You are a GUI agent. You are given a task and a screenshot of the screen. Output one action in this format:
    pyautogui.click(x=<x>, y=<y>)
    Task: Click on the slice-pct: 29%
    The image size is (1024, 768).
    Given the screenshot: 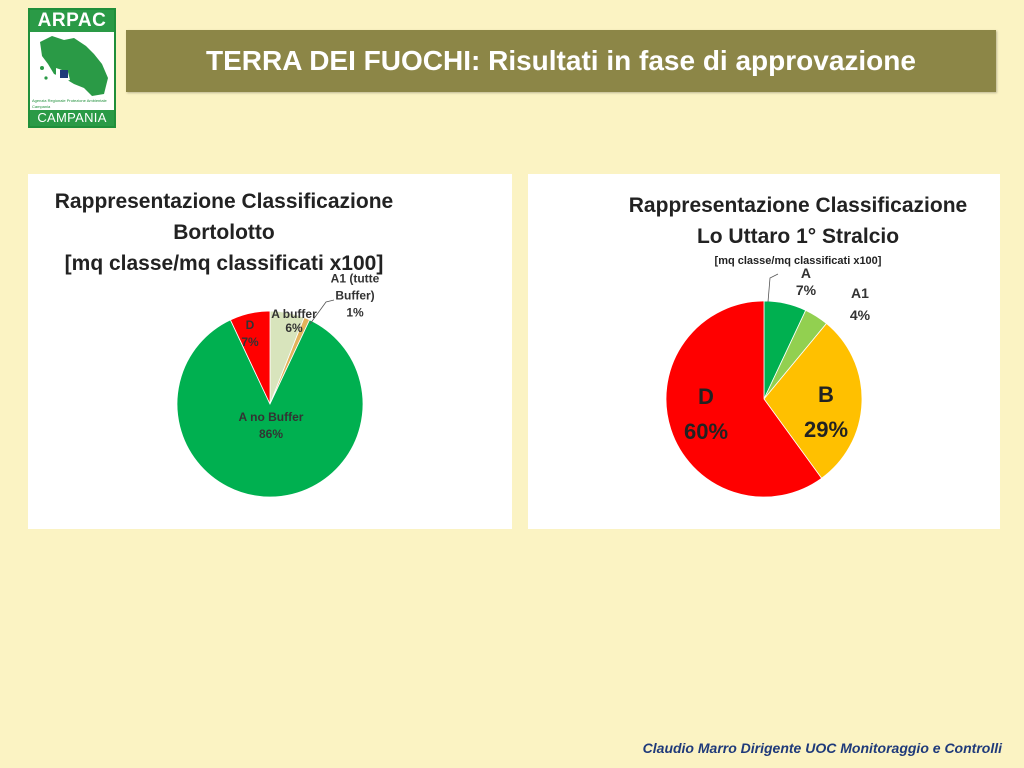 What is the action you would take?
    pyautogui.click(x=826, y=429)
    